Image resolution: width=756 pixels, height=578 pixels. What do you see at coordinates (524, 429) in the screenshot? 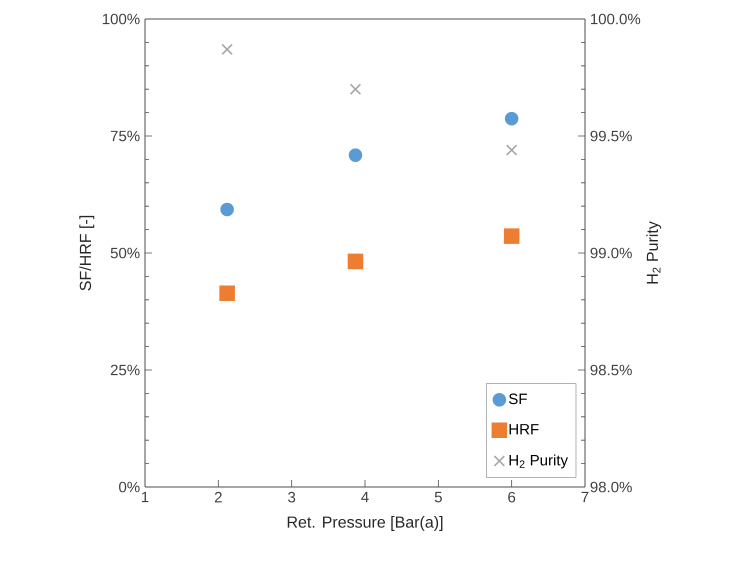
I see `legend-label: HRF` at bounding box center [524, 429].